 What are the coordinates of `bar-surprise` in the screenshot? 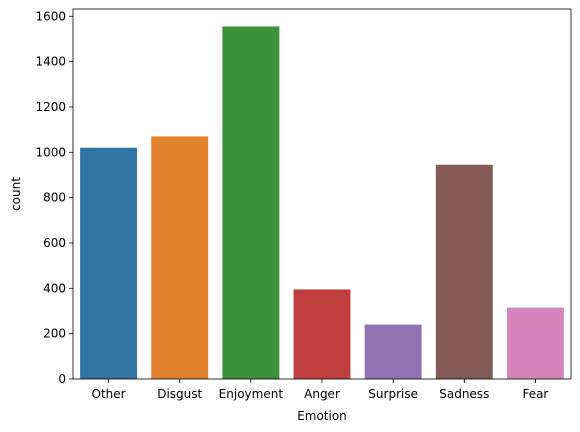 It's located at (393, 351).